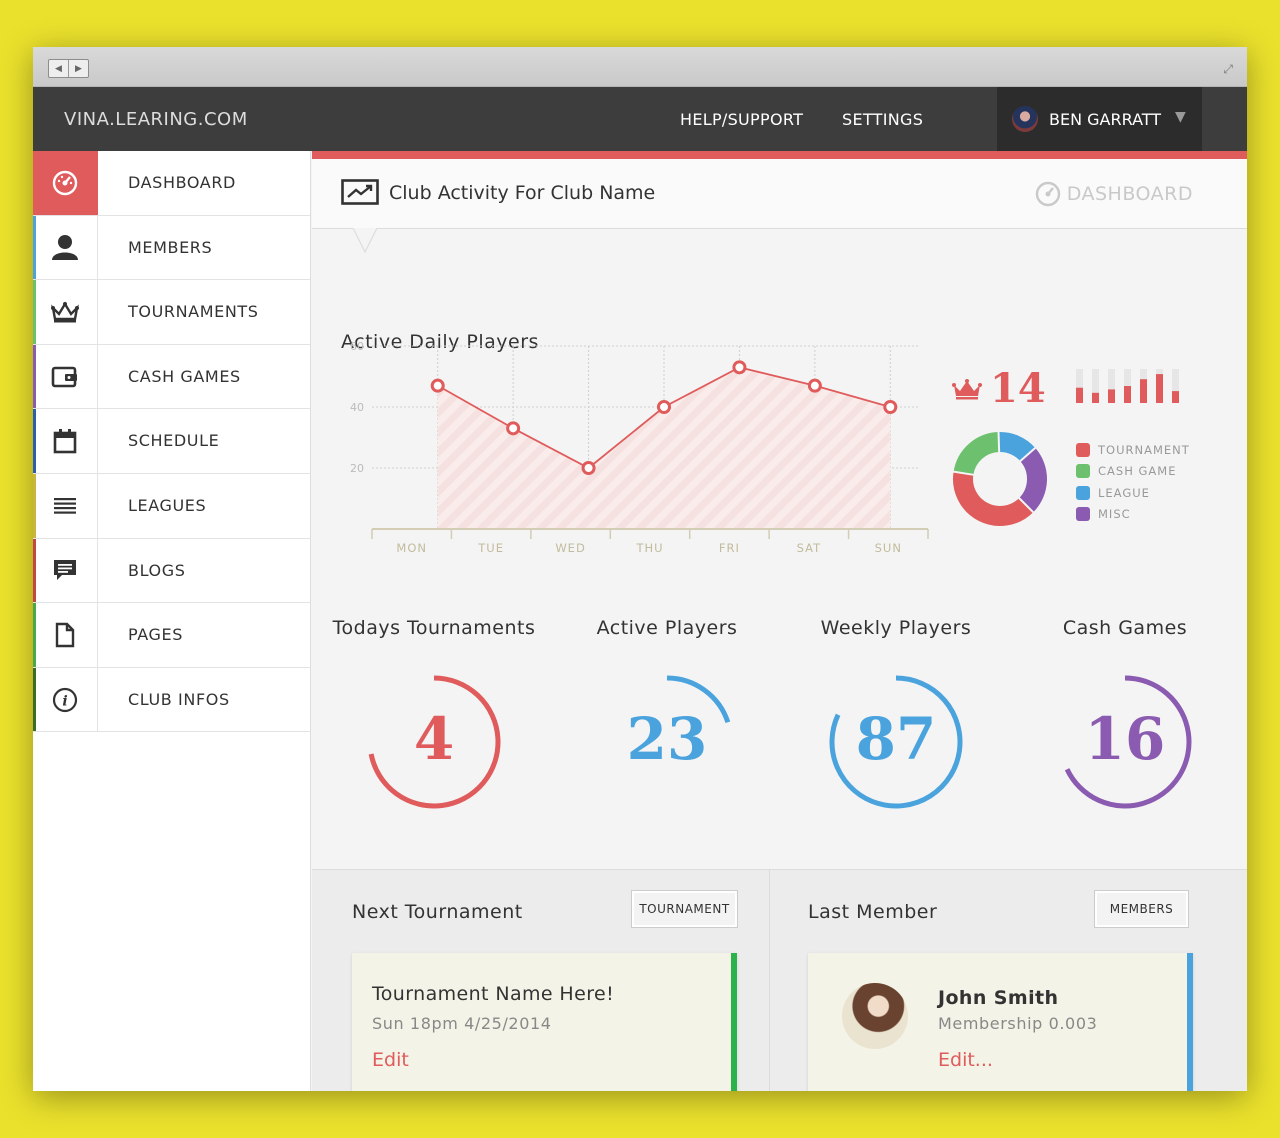 This screenshot has height=1138, width=1280. Describe the element at coordinates (779, 194) in the screenshot. I see `page-header: Club Activity For Club Name DASHBOARD` at that location.